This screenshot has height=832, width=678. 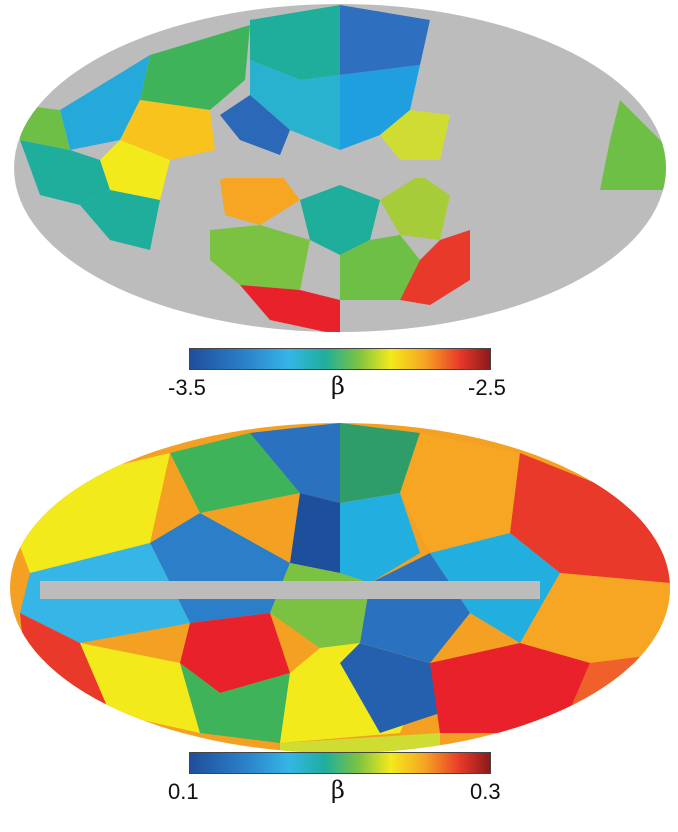 I want to click on region-sky, so click(x=105, y=102).